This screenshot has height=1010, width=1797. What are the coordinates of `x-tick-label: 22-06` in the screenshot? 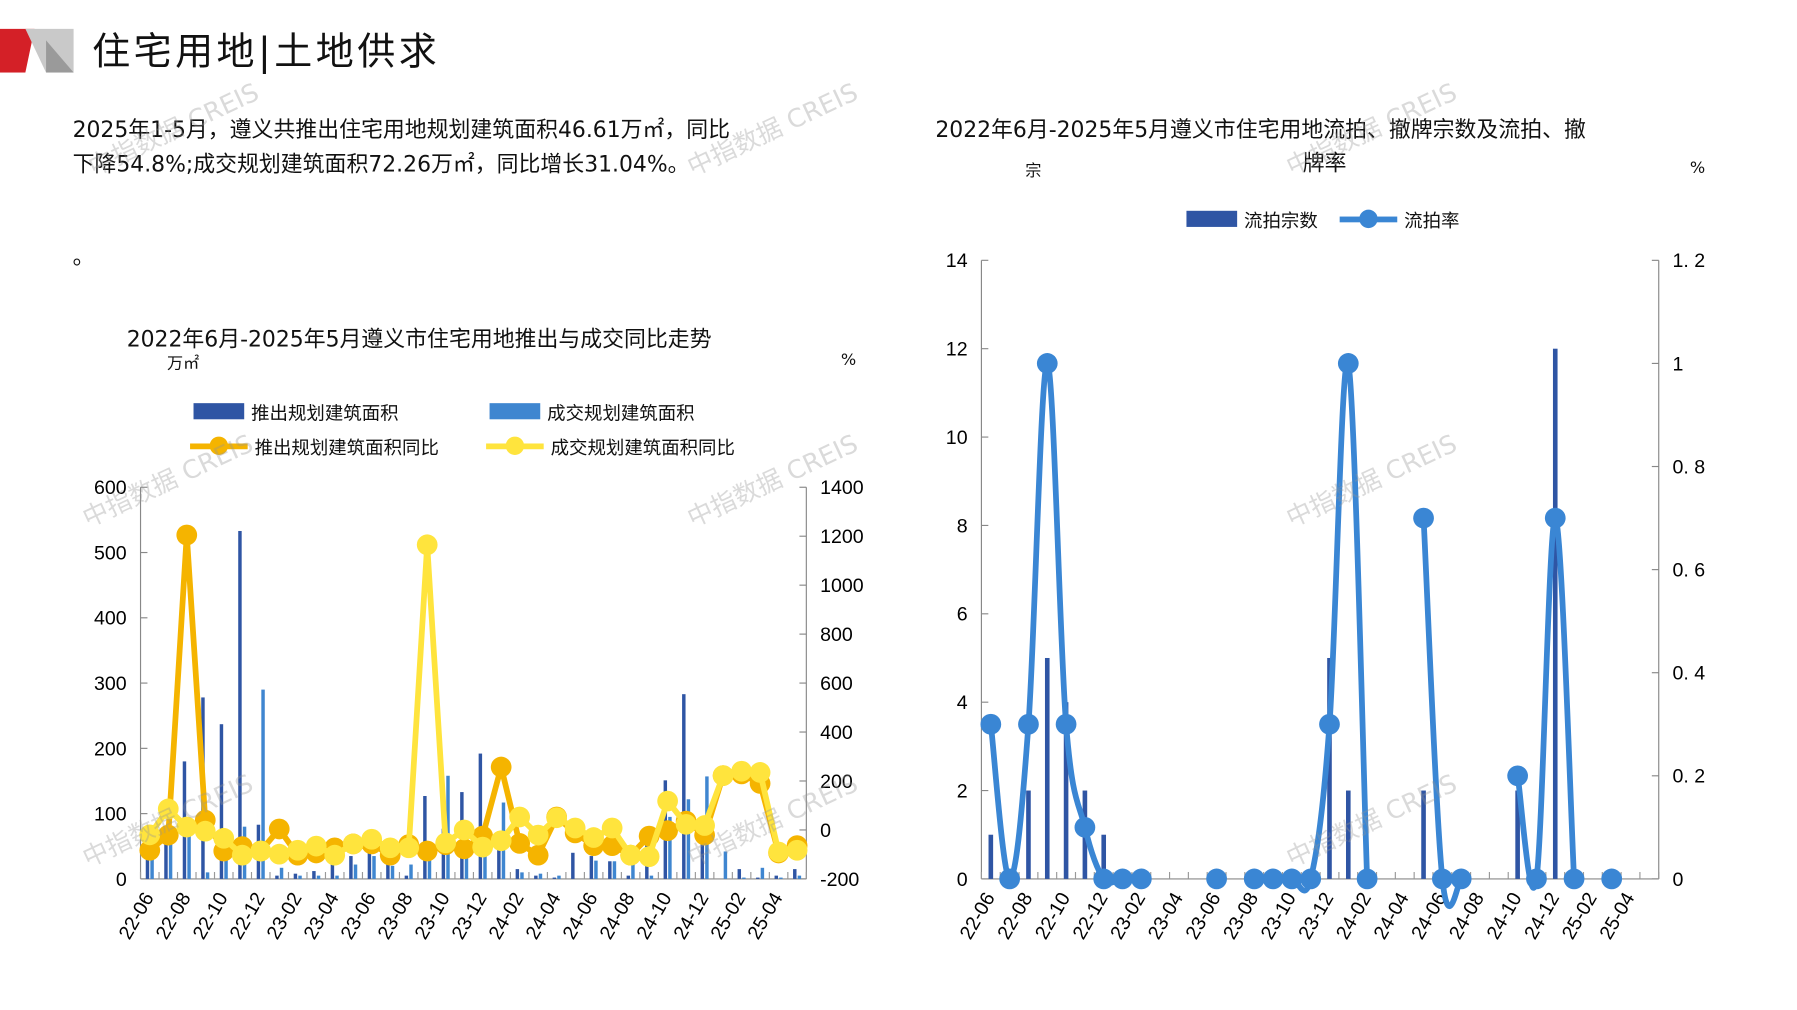 It's located at (137, 916).